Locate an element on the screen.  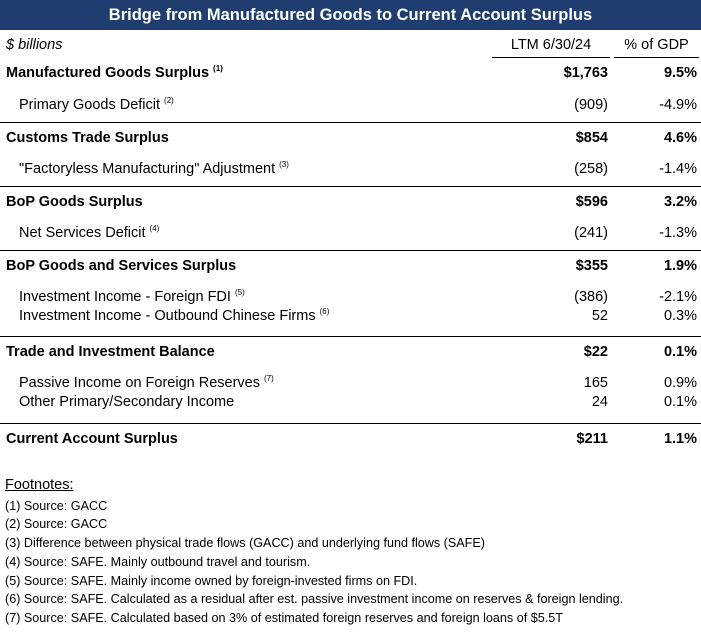
row-label: Other Primary/Secondary Income is located at coordinates (127, 402).